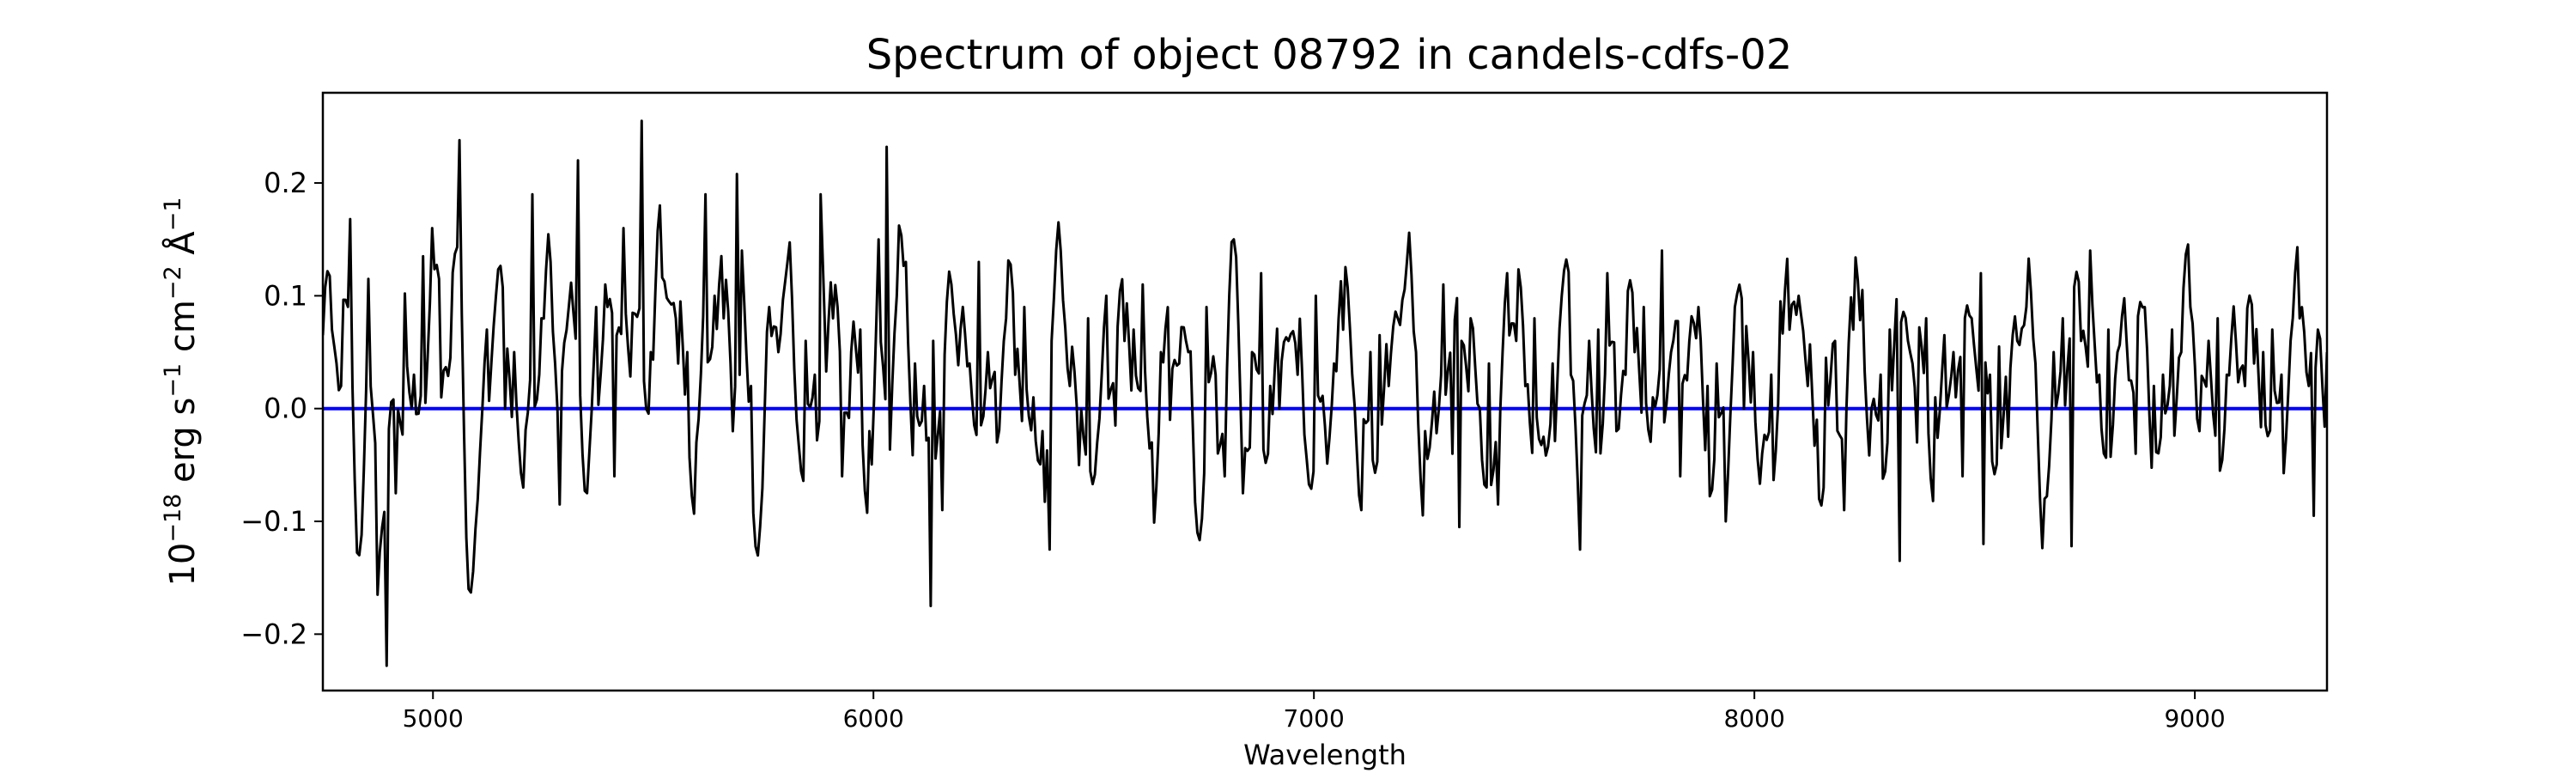 The height and width of the screenshot is (773, 2576). What do you see at coordinates (173, 282) in the screenshot?
I see `y-axis-label-exp3: −2` at bounding box center [173, 282].